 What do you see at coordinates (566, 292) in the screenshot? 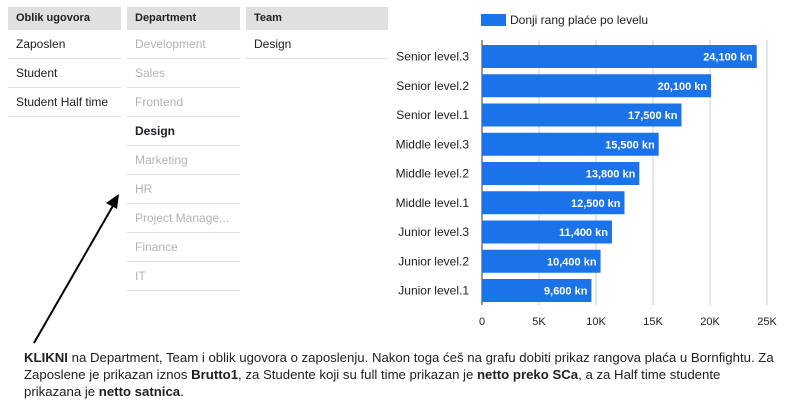
I see `data-label: 9,600 kn` at bounding box center [566, 292].